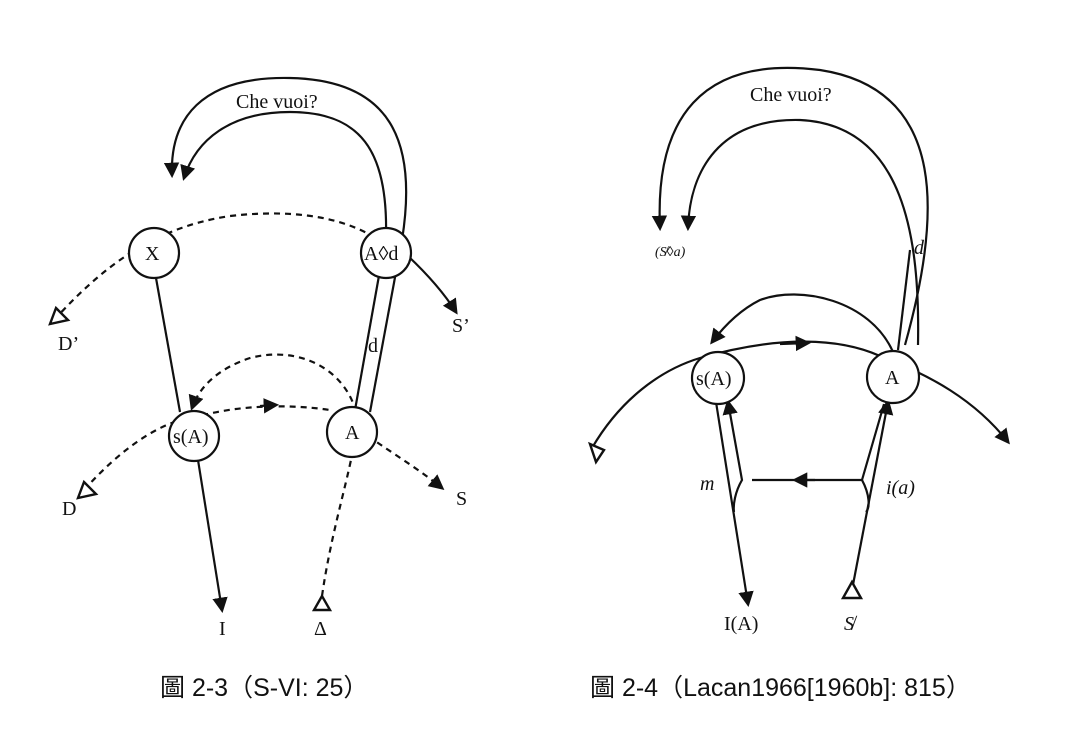 The height and width of the screenshot is (733, 1088). What do you see at coordinates (273, 383) in the screenshot?
I see `dashed-return-loop` at bounding box center [273, 383].